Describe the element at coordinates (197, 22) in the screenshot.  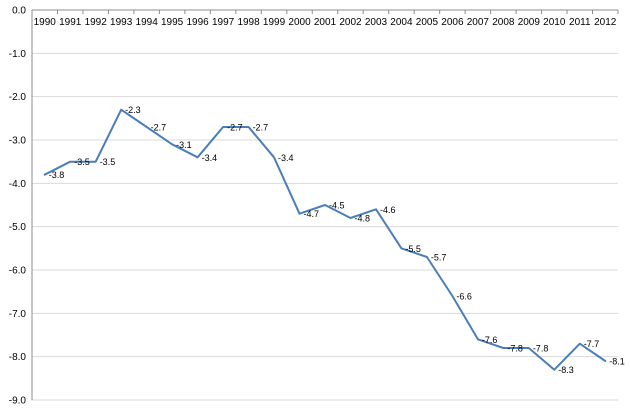
I see `x-tick-label: 1996` at that location.